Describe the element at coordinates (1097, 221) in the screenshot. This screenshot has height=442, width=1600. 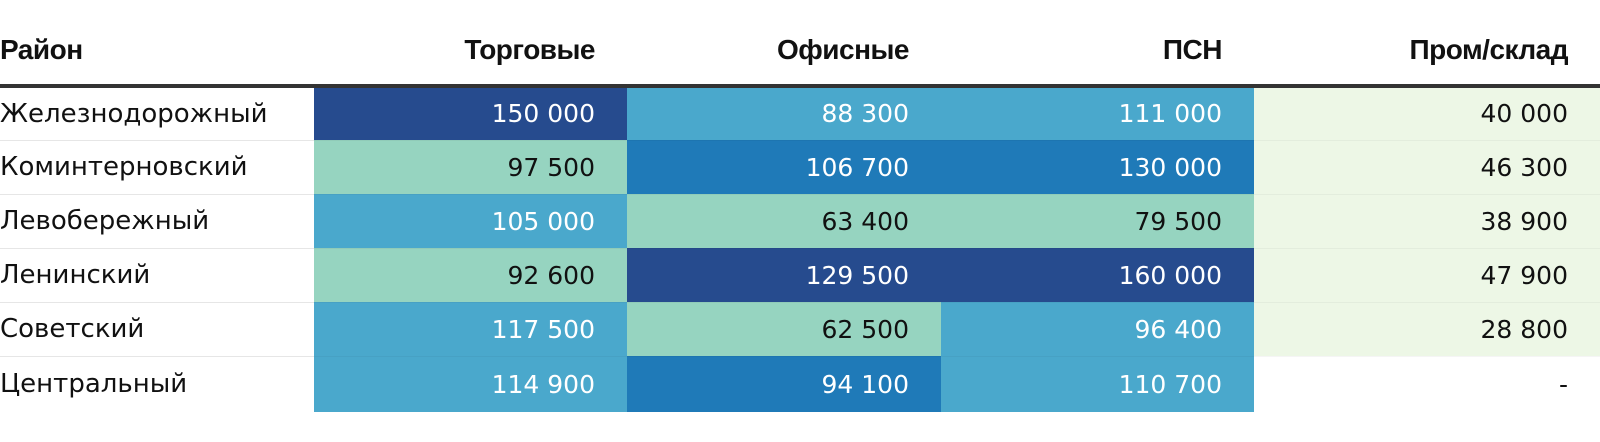
I see `psn-value-cell: 79 500` at that location.